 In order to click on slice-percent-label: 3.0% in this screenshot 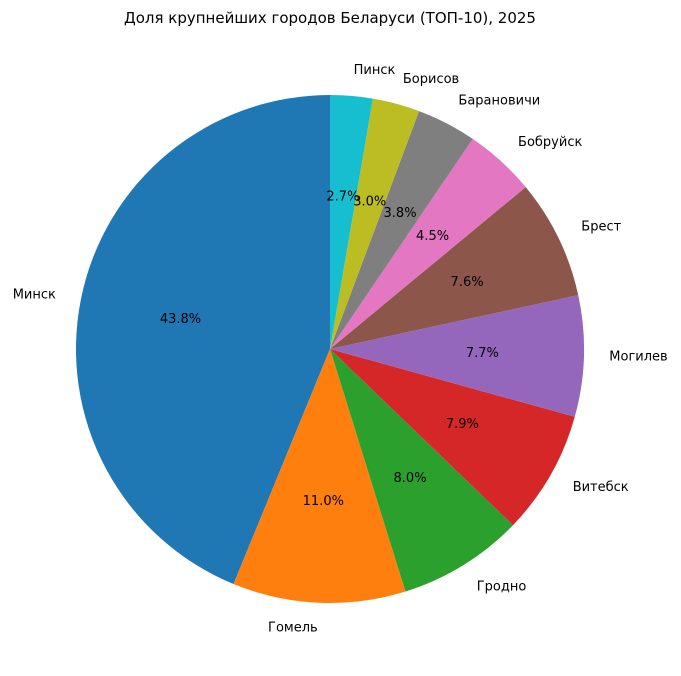, I will do `click(369, 201)`.